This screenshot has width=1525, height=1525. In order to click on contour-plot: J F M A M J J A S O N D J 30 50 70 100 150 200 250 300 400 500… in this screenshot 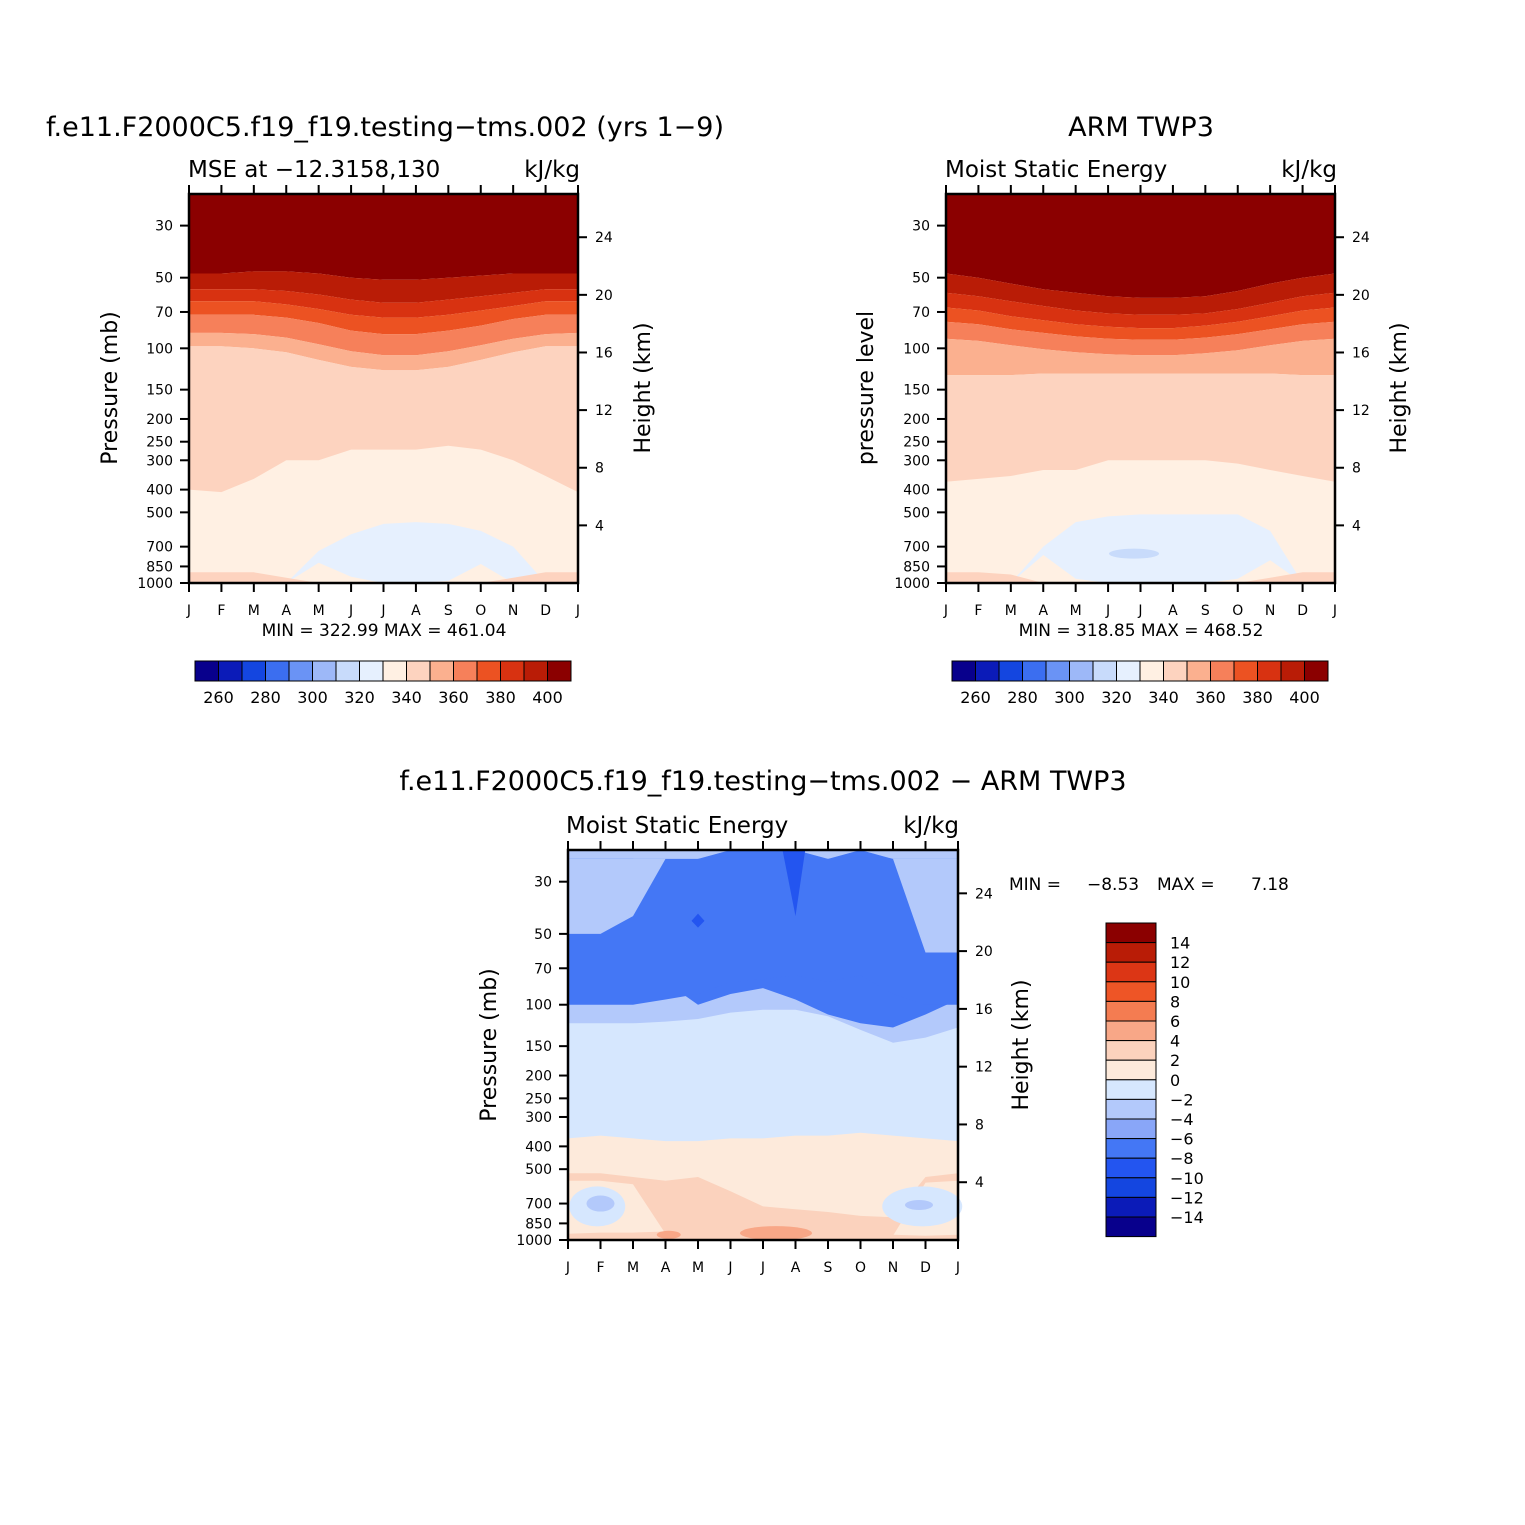, I will do `click(754, 1058)`.